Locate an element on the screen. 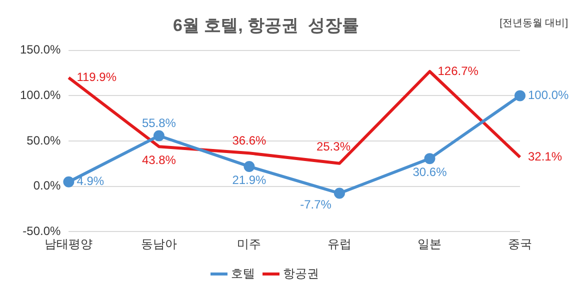 Image resolution: width=580 pixels, height=298 pixels. legend-label: 항공권 is located at coordinates (301, 273).